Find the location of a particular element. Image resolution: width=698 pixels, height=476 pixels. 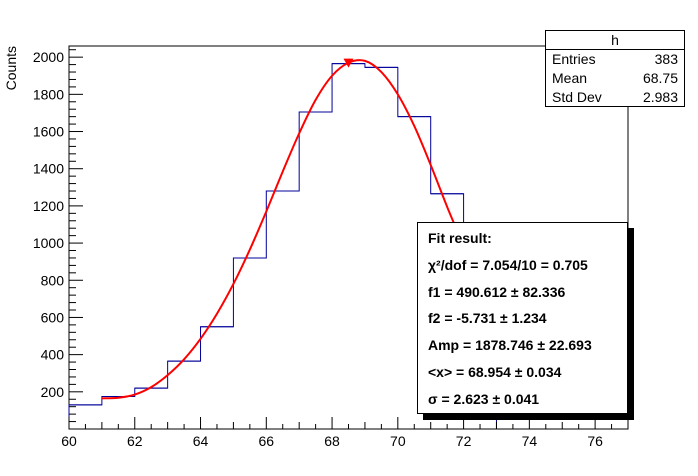

x-tick-label: 68 is located at coordinates (332, 441).